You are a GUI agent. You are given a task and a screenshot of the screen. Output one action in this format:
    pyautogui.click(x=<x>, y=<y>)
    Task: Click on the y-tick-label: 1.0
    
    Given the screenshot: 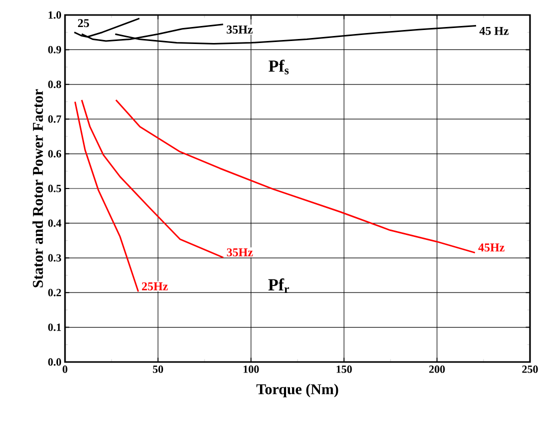 What is the action you would take?
    pyautogui.click(x=55, y=15)
    